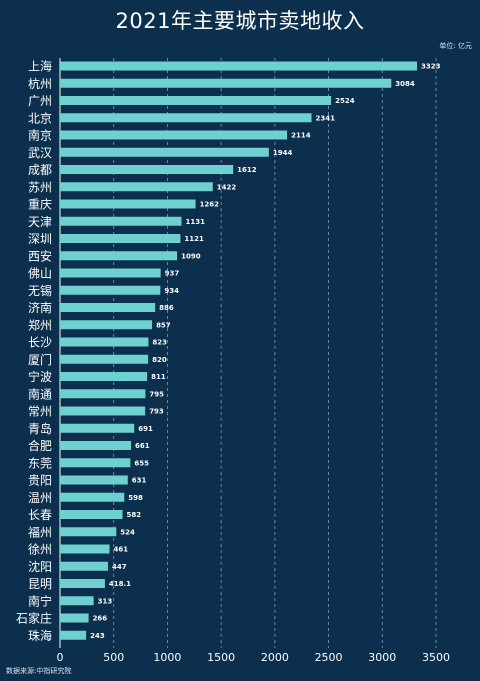 This screenshot has width=480, height=681. I want to click on category-label: 徐州, so click(40, 549).